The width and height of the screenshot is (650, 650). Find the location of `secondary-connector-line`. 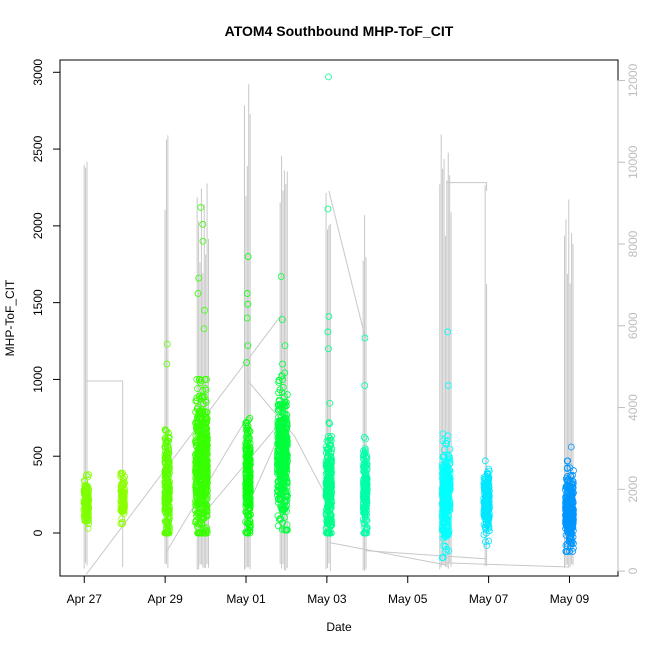

secondary-connector-line is located at coordinates (467, 186).